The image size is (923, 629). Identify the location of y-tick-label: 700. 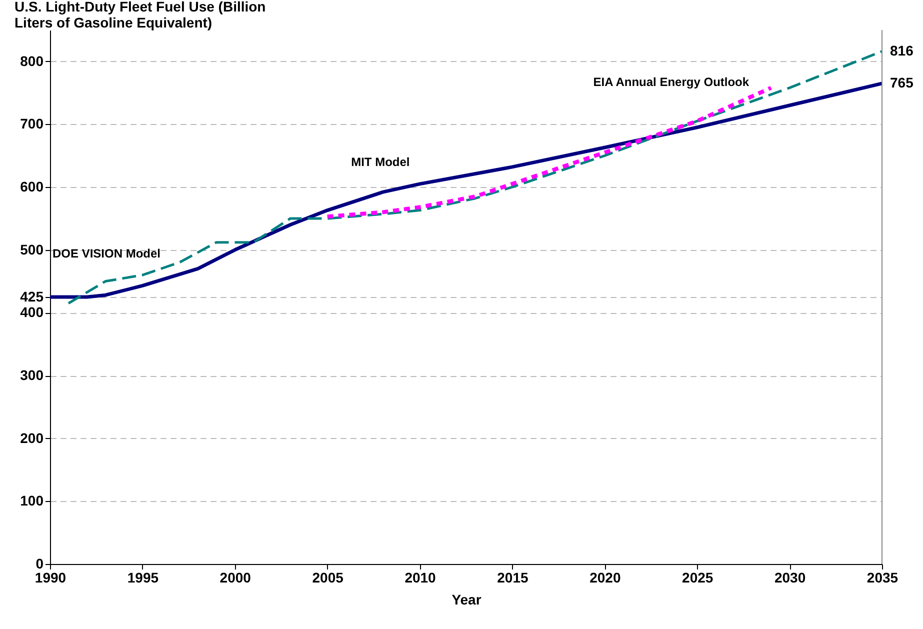
(32, 124).